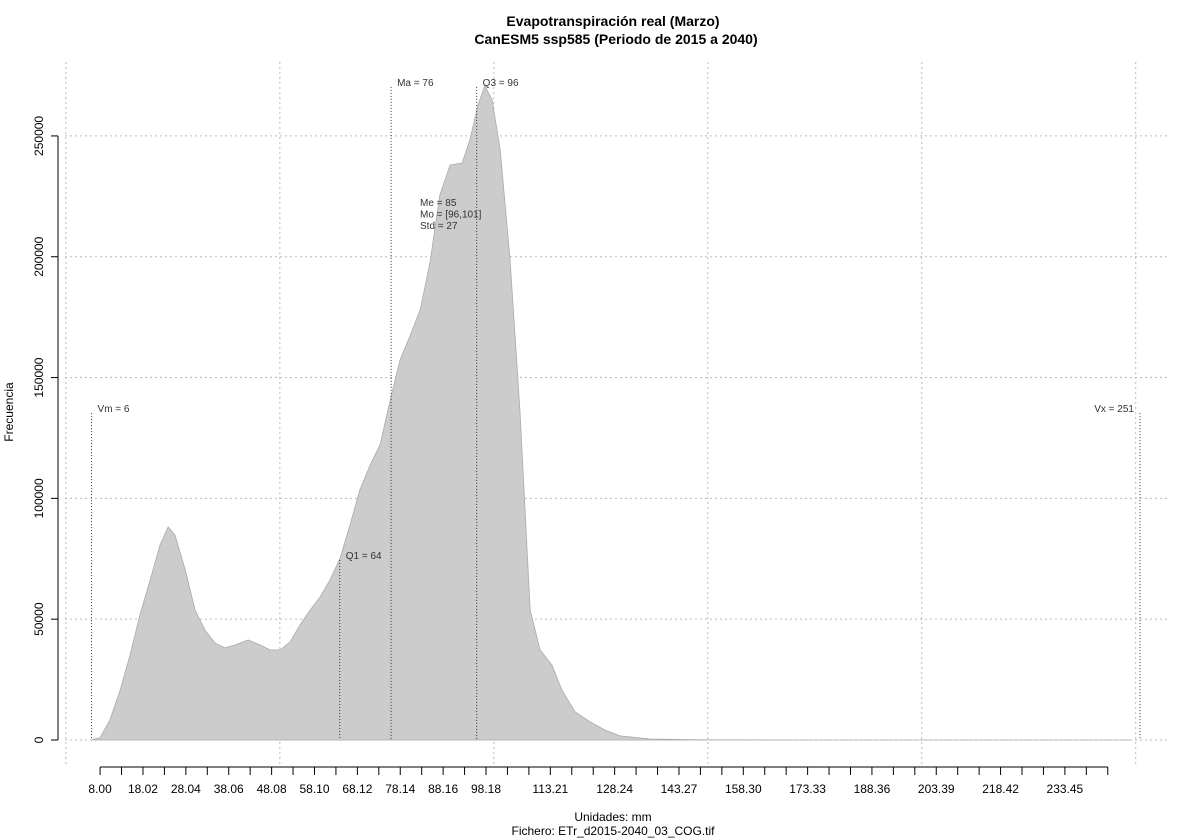 The height and width of the screenshot is (840, 1200). What do you see at coordinates (9, 412) in the screenshot?
I see `y-axis-label: Frecuencia` at bounding box center [9, 412].